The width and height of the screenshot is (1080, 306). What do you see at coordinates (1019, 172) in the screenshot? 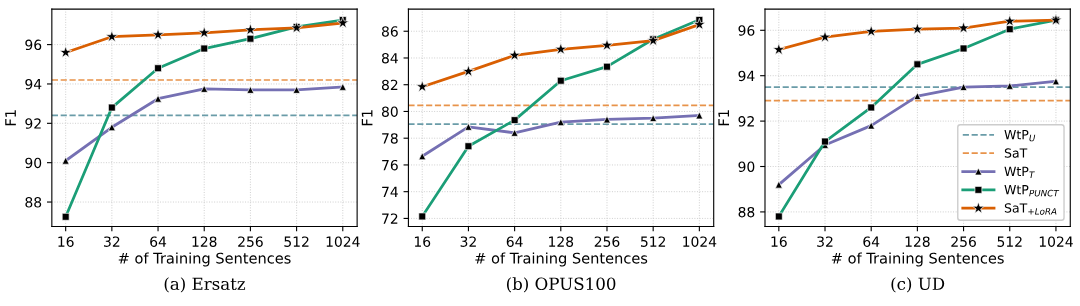
I see `legend-label: WtP$_{T}$` at bounding box center [1019, 172].